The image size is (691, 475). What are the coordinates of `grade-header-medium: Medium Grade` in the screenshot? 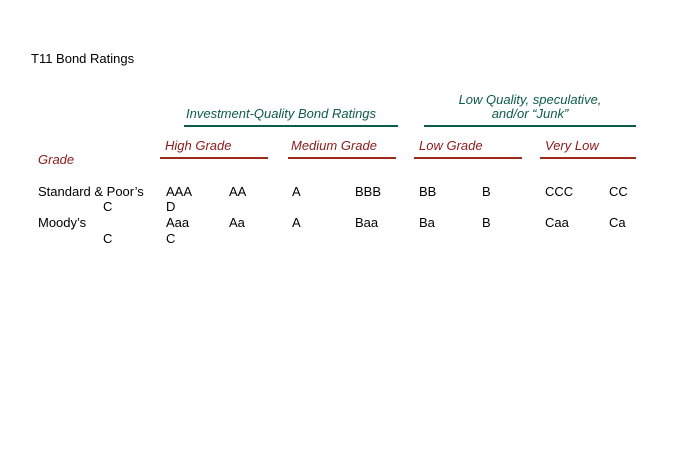 It's located at (334, 145).